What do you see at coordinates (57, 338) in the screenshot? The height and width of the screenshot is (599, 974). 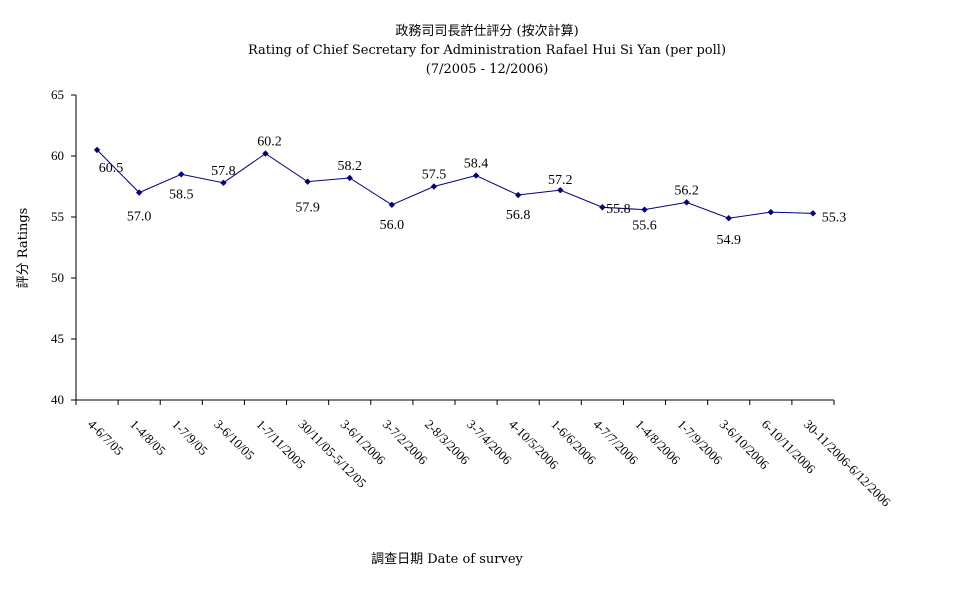 I see `y-tick-label: 45` at bounding box center [57, 338].